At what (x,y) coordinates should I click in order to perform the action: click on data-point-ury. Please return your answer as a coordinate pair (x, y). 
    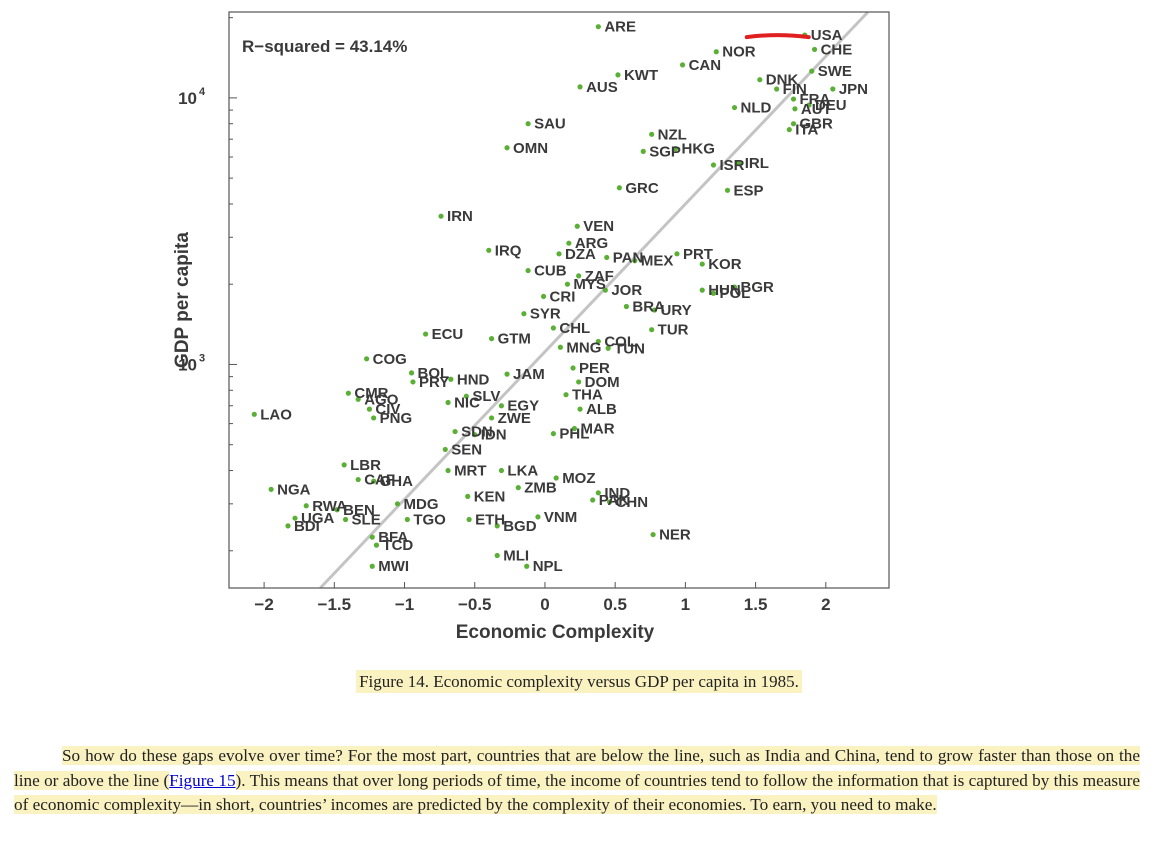
    Looking at the image, I should click on (654, 310).